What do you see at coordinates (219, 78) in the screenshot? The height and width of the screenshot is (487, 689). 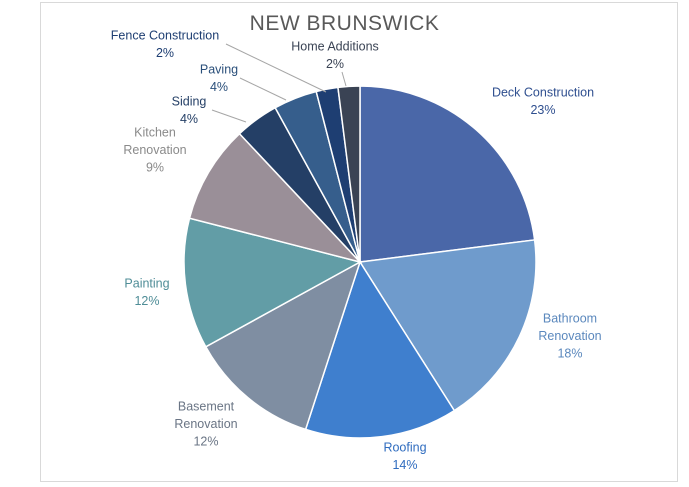 I see `slice-label-7: Paving 4%` at bounding box center [219, 78].